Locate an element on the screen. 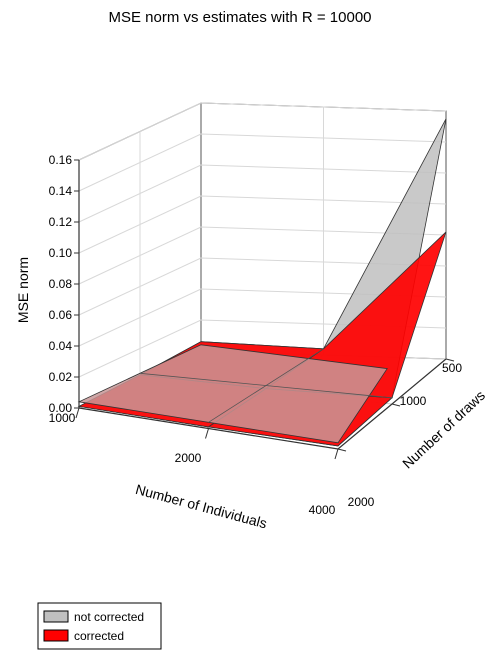 The height and width of the screenshot is (660, 485). z-tick-label: 0.16 is located at coordinates (61, 160).